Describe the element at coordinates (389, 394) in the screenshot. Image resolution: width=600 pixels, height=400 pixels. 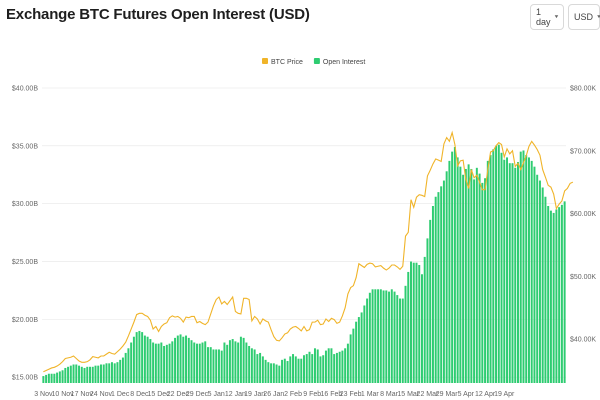
I see `x-tick-label: 8 Mar` at that location.